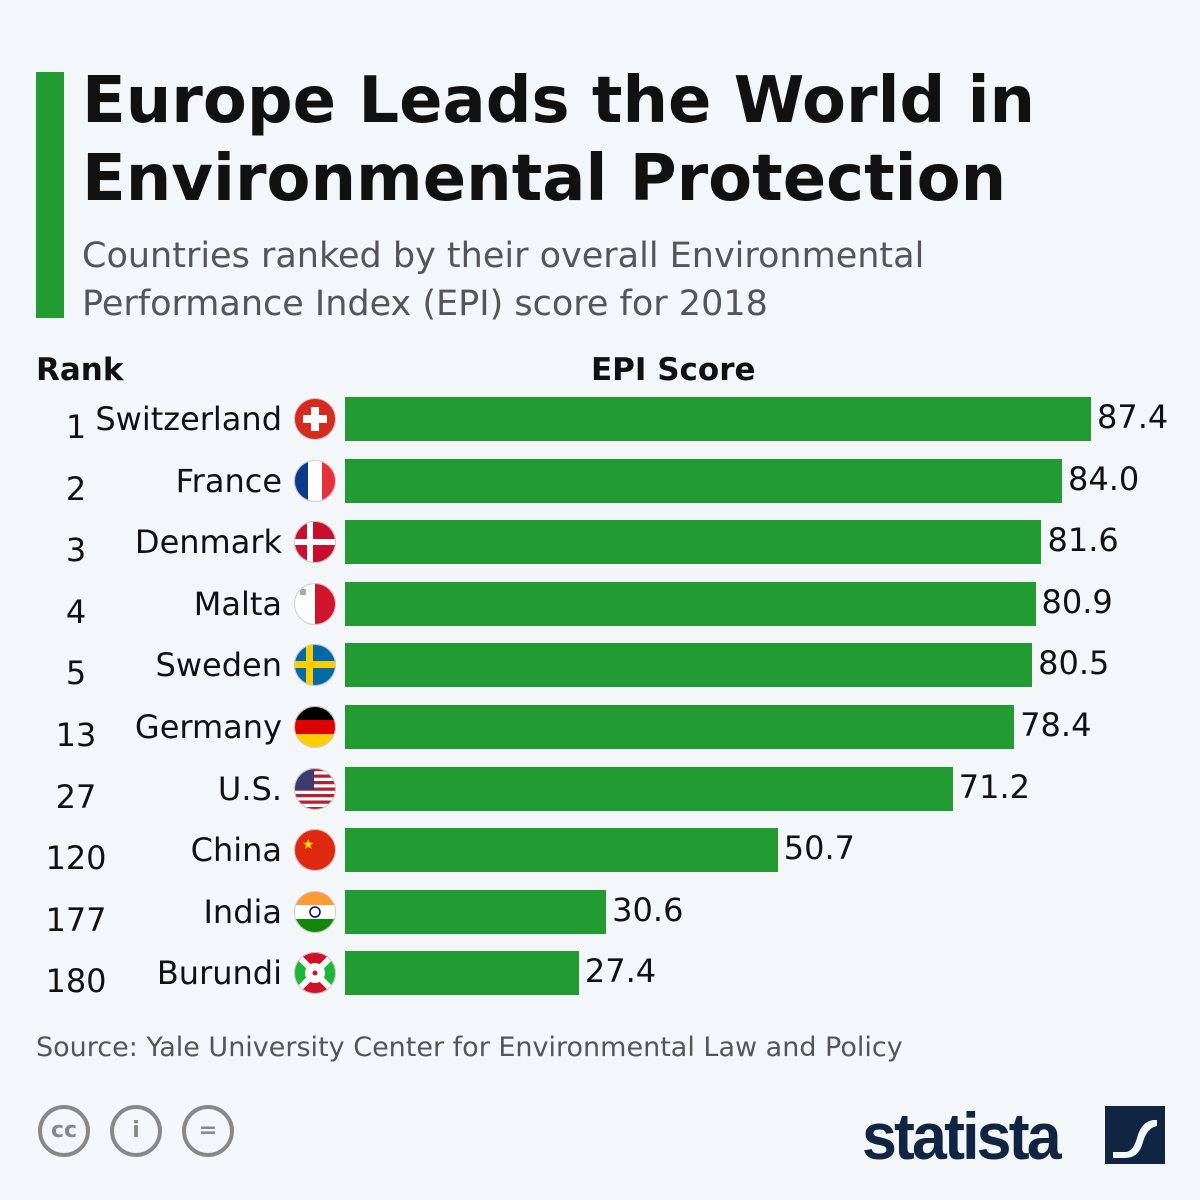  I want to click on country-label: Burundi, so click(219, 973).